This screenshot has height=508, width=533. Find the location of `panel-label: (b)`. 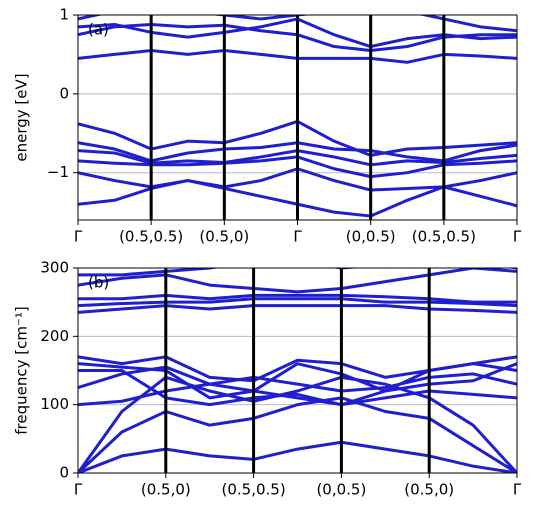

panel-label: (b) is located at coordinates (98, 283).